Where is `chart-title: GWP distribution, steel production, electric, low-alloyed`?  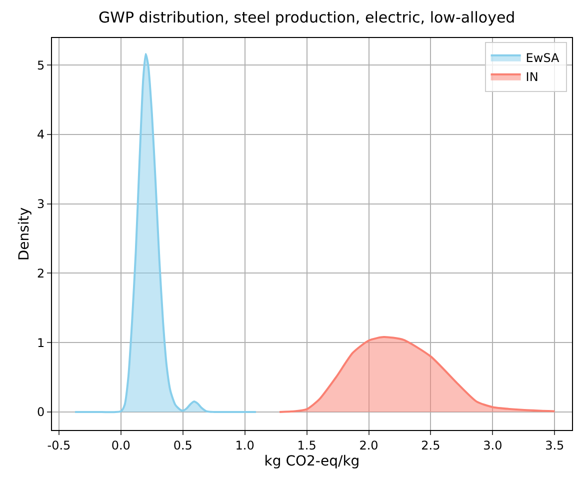
chart-title: GWP distribution, steel production, electric, low-alloyed is located at coordinates (307, 17).